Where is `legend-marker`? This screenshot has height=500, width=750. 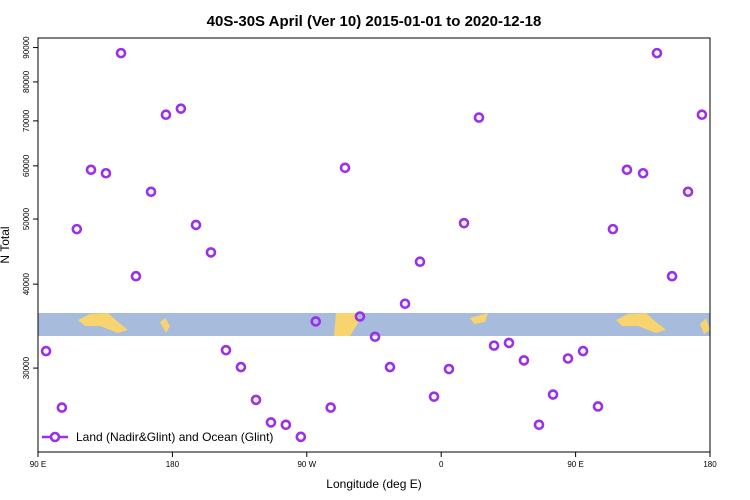
legend-marker is located at coordinates (55, 437).